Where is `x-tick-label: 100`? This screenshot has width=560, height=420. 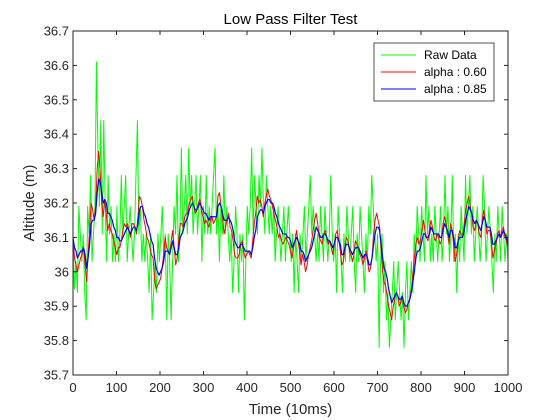
x-tick-label: 100 is located at coordinates (117, 387).